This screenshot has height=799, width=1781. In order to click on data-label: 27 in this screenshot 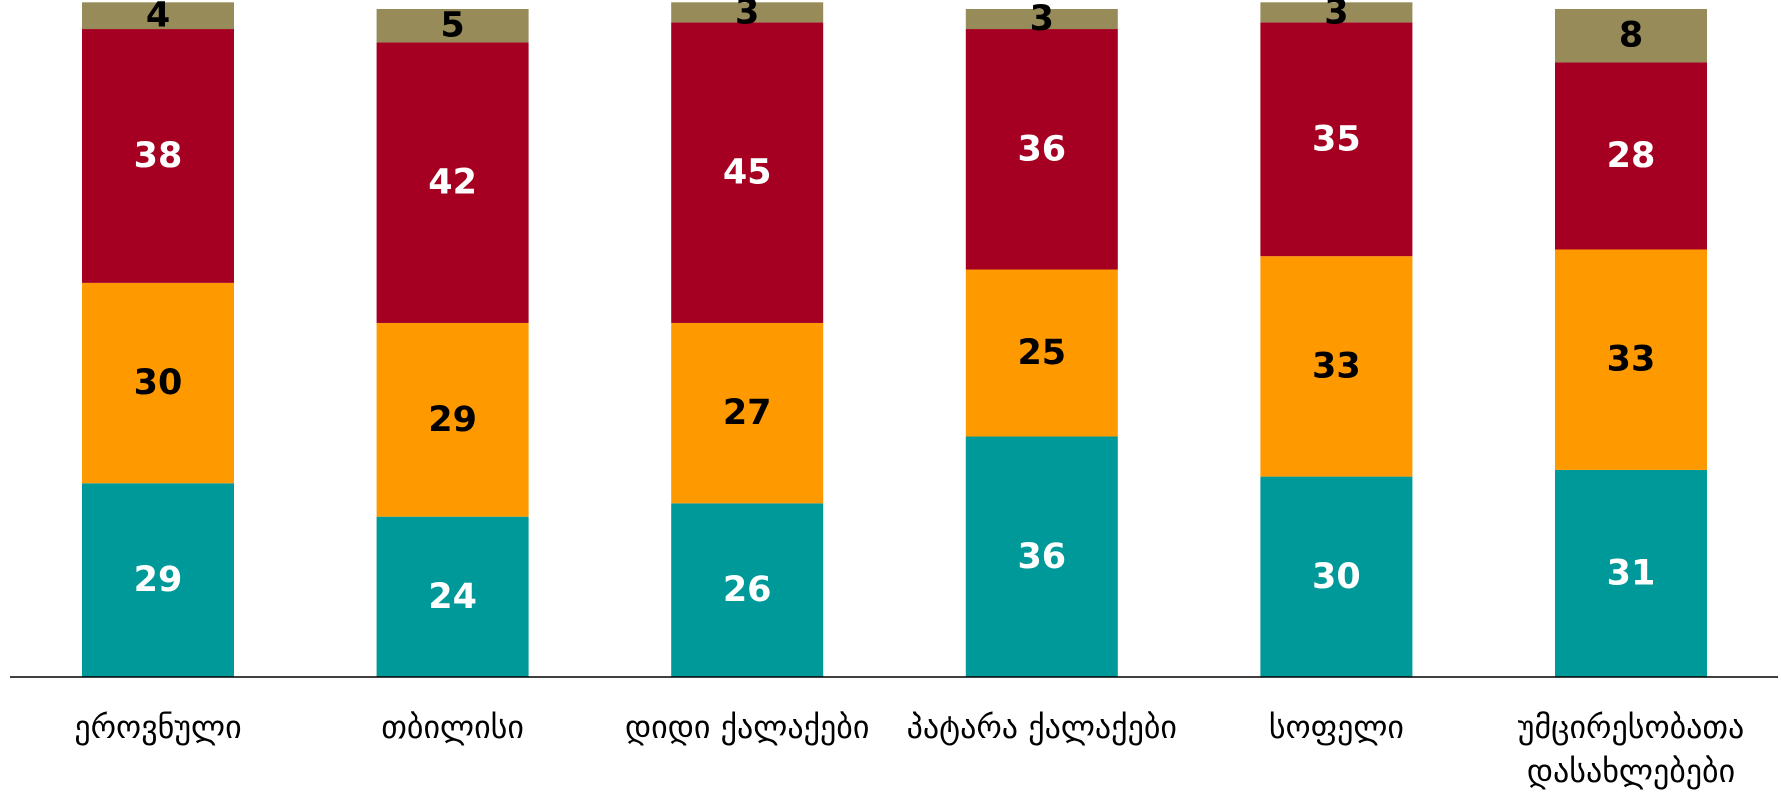, I will do `click(747, 413)`.